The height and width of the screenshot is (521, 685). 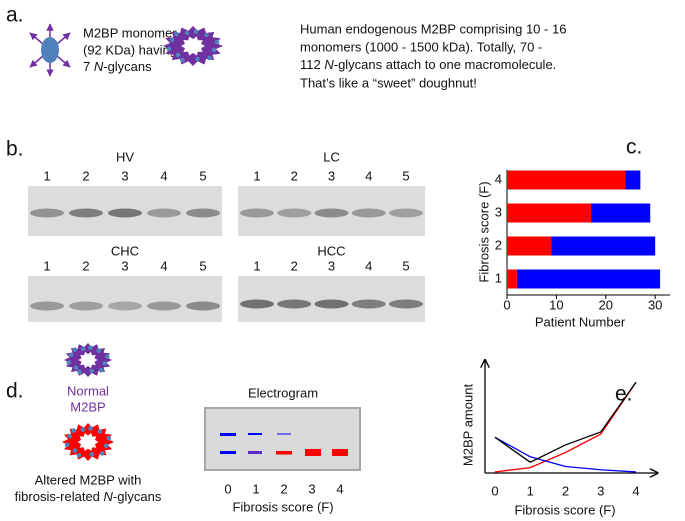 I want to click on text-line: Human endogenous M2BP comprising 10 - 16, so click(x=433, y=28).